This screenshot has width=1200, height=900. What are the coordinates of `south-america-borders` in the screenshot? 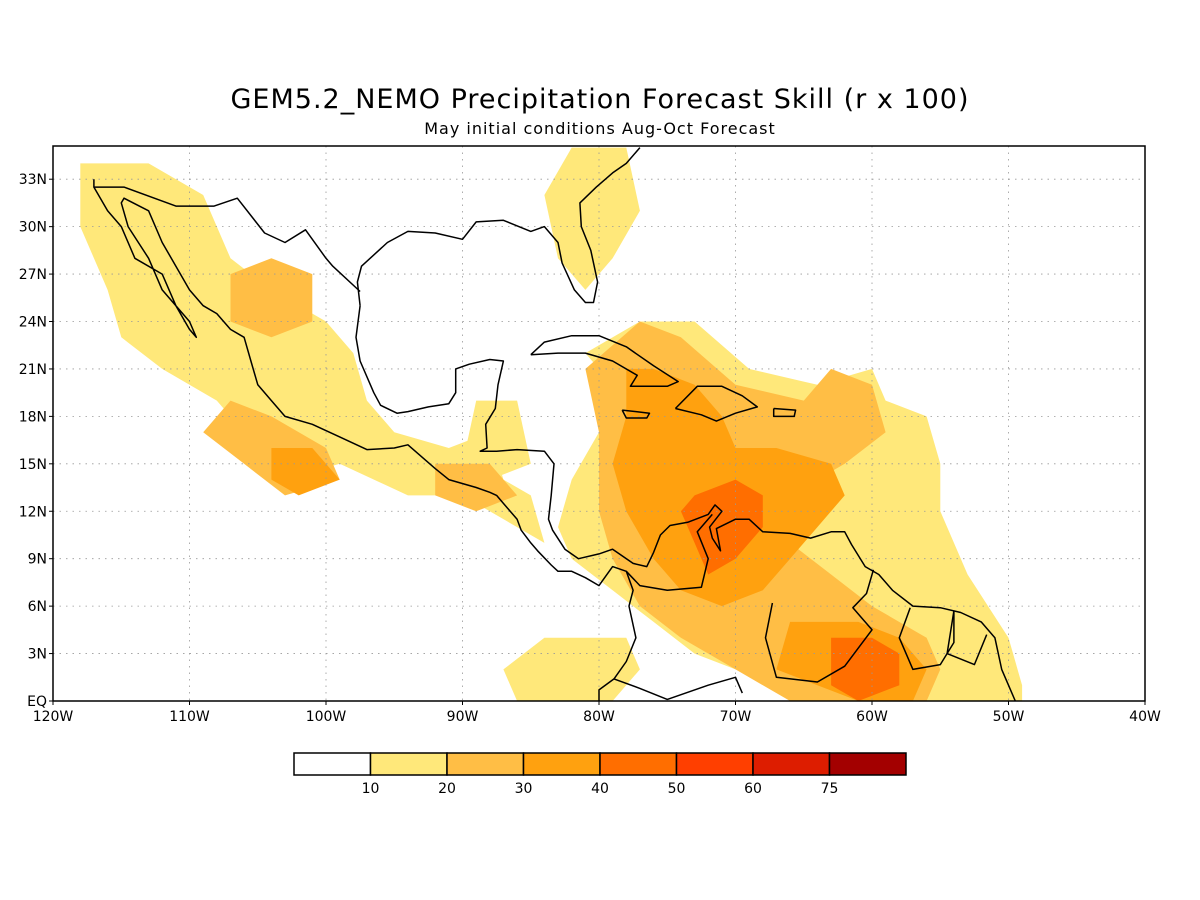 It's located at (669, 552).